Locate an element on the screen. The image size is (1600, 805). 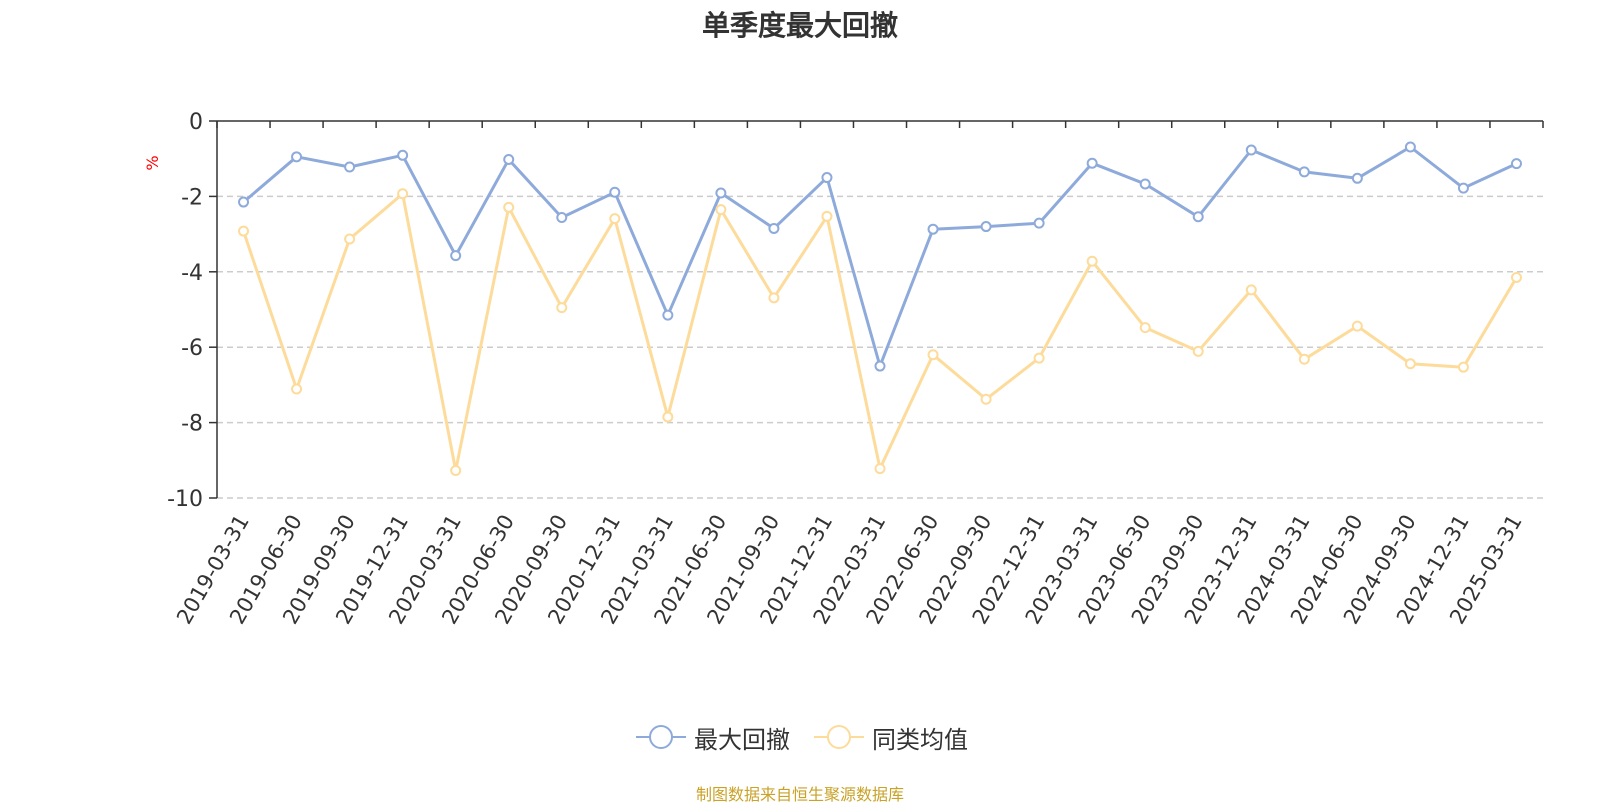
y-tick-label: -4 is located at coordinates (192, 273).